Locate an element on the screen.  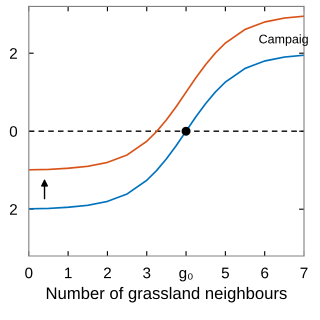
x-tick-label: g₀ is located at coordinates (186, 276).